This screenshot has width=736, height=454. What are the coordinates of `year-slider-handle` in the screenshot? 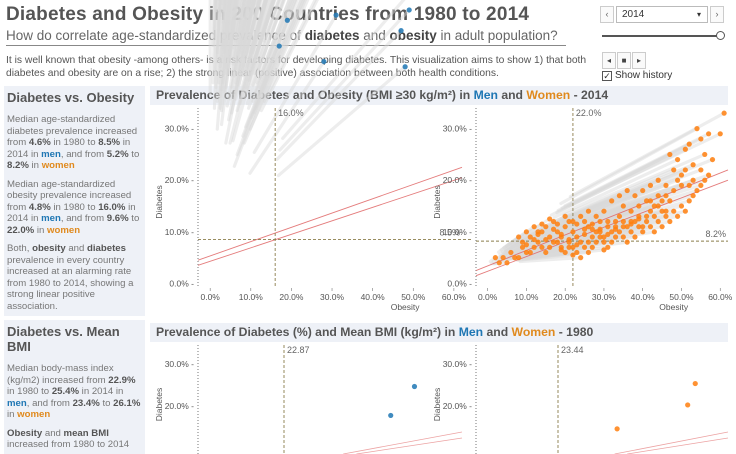 It's located at (720, 35).